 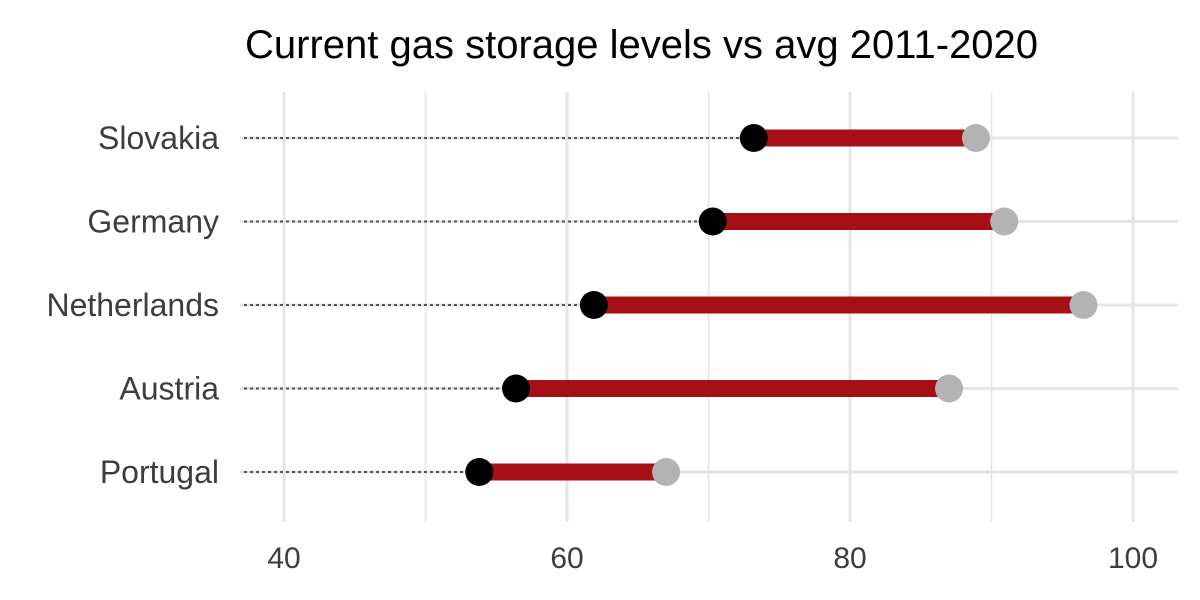 I want to click on category-label: Slovakia, so click(x=158, y=138).